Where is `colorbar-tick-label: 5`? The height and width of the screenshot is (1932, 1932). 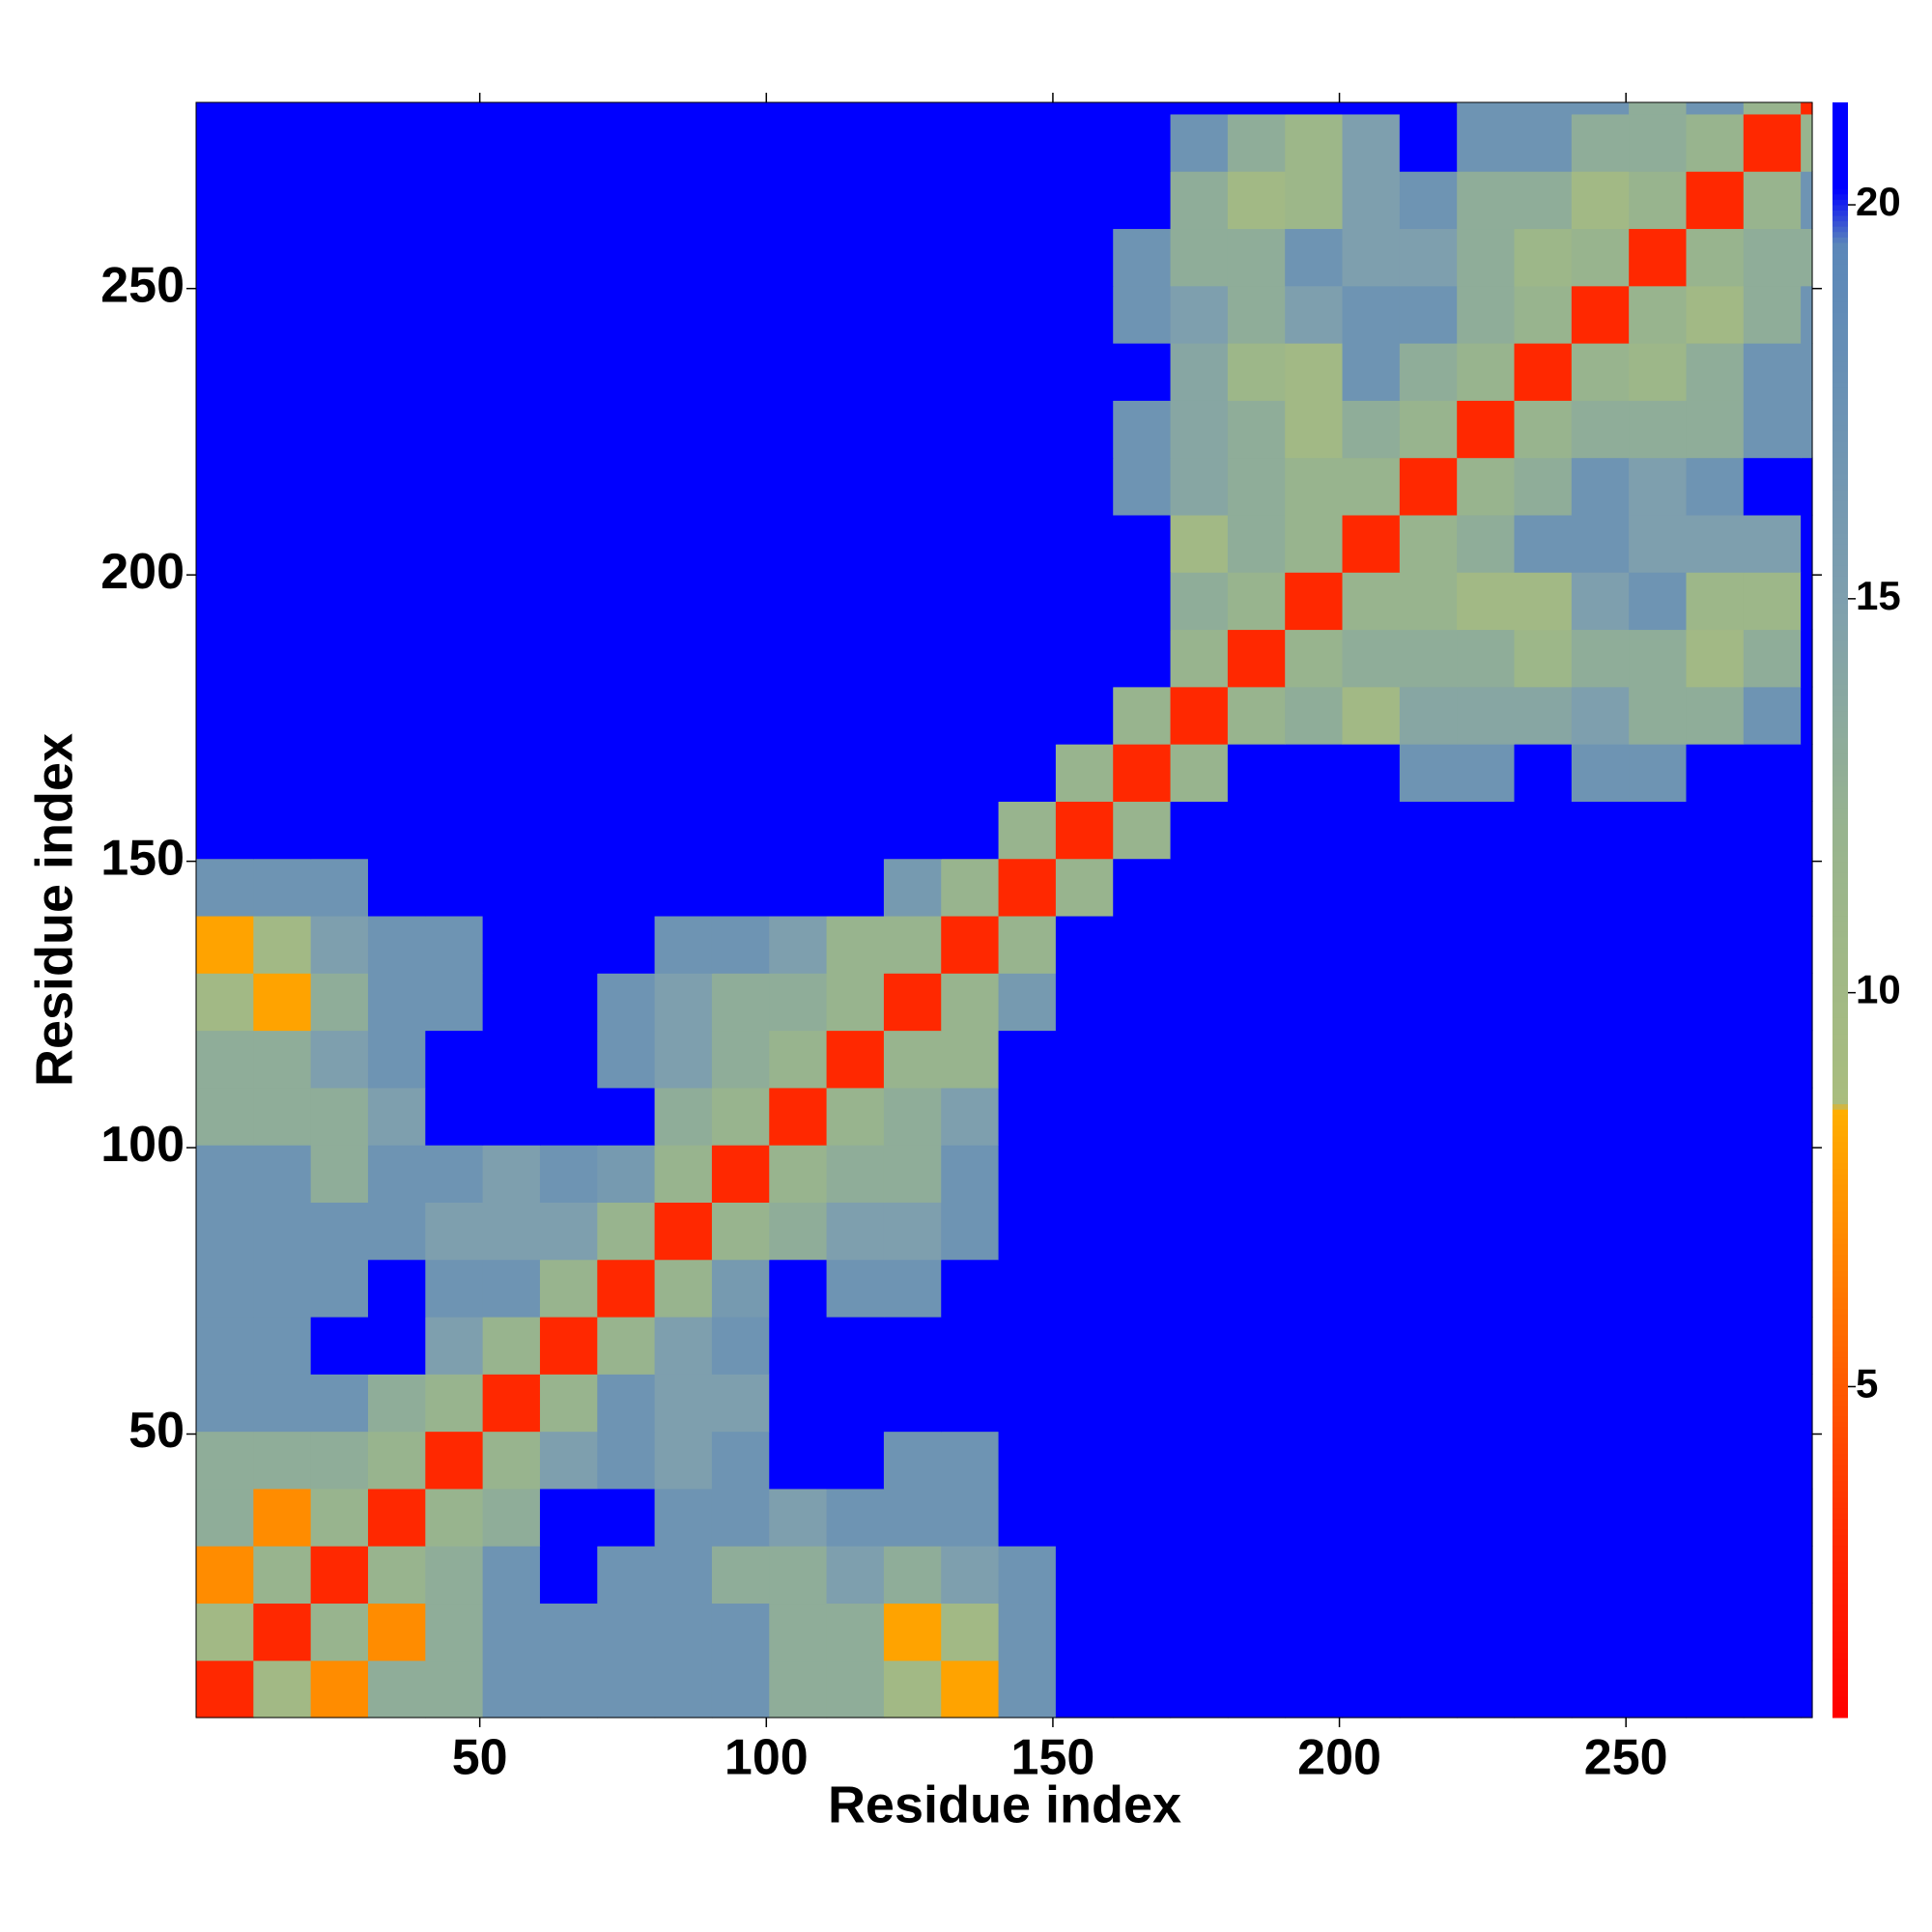 colorbar-tick-label: 5 is located at coordinates (1867, 1383).